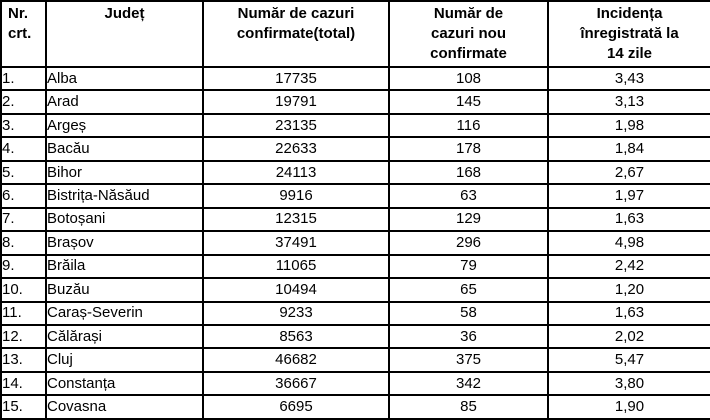 This screenshot has height=420, width=710. I want to click on new-cases-cell: 58, so click(468, 313).